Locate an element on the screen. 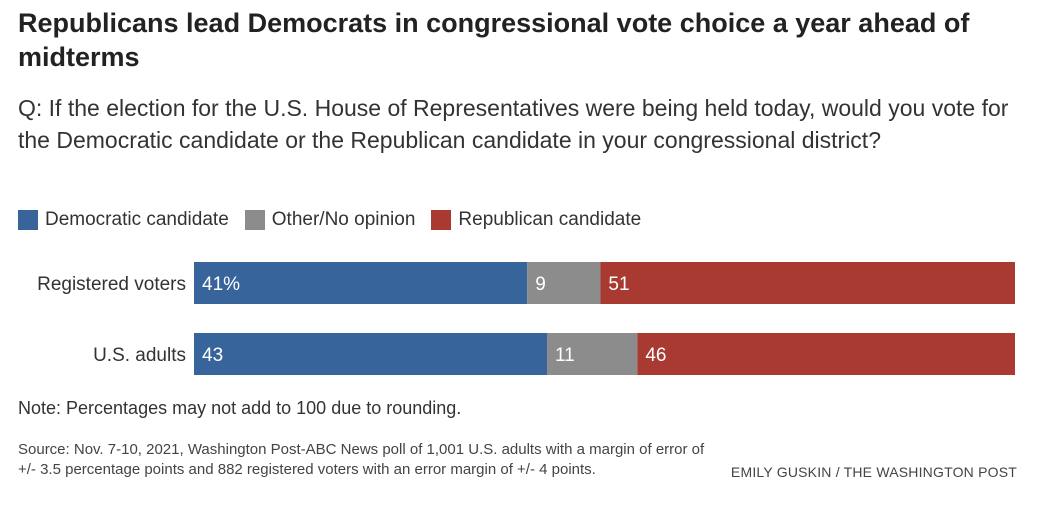 This screenshot has width=1058, height=531. data-label-1-1: 11 is located at coordinates (565, 355).